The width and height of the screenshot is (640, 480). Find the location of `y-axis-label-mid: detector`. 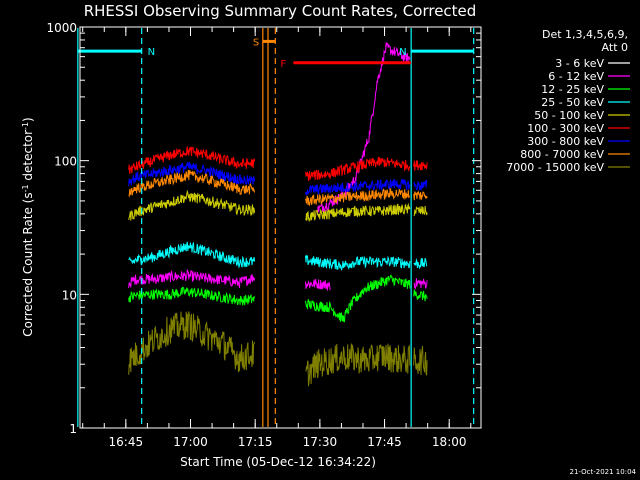

y-axis-label-mid: detector is located at coordinates (28, 157).